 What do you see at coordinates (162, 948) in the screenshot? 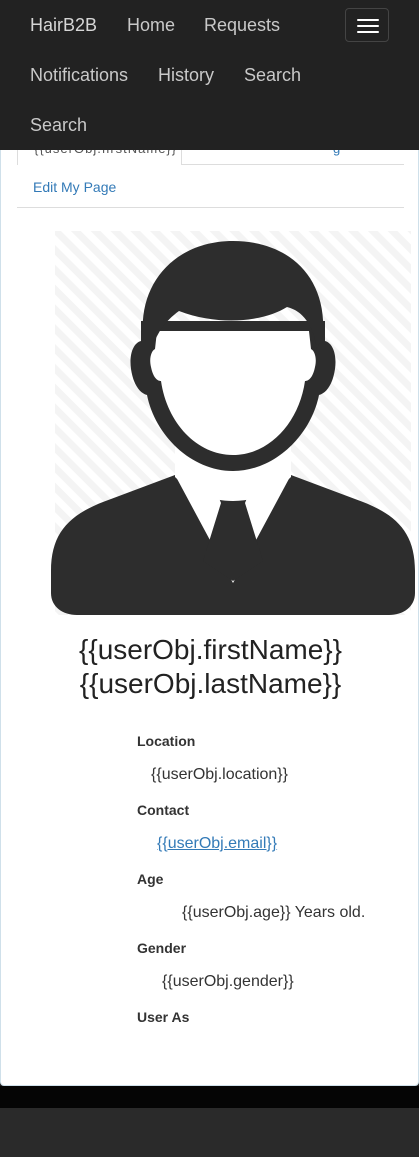
I see `gender-label: Gender` at bounding box center [162, 948].